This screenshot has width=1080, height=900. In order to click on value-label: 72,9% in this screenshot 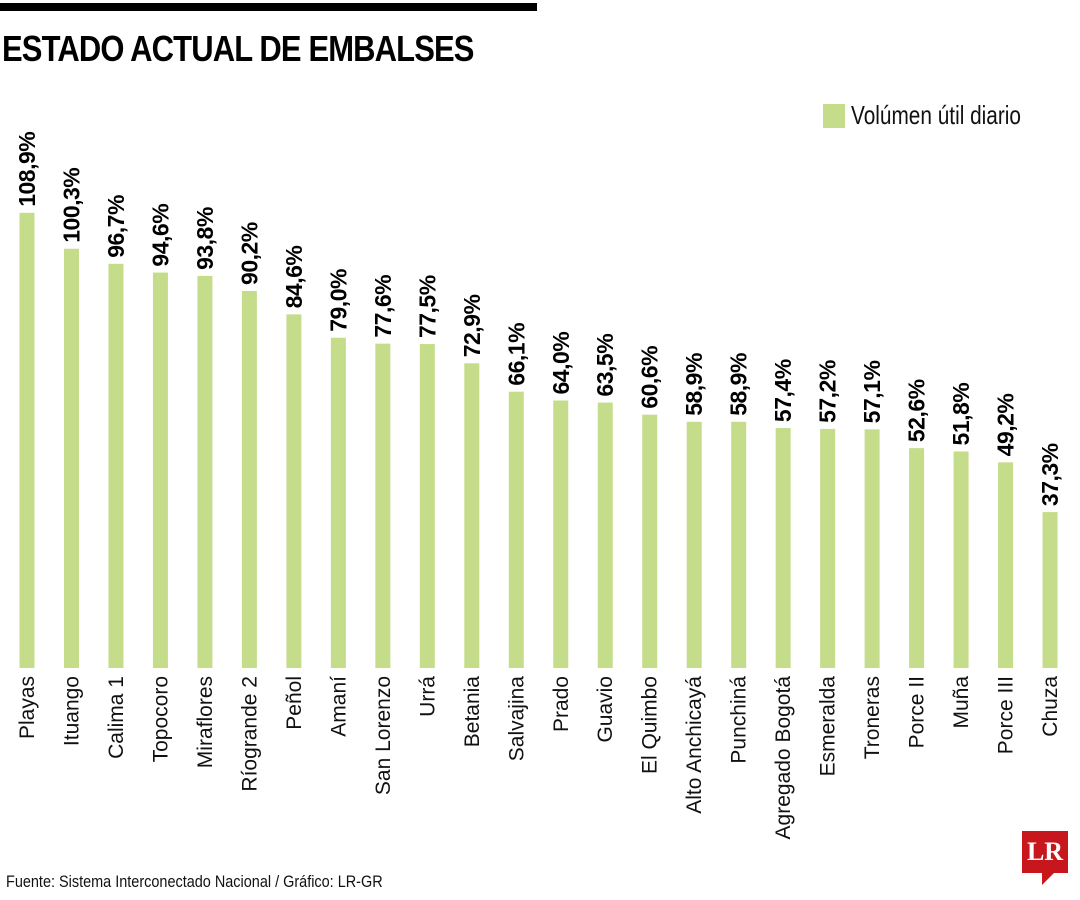, I will do `click(472, 326)`.